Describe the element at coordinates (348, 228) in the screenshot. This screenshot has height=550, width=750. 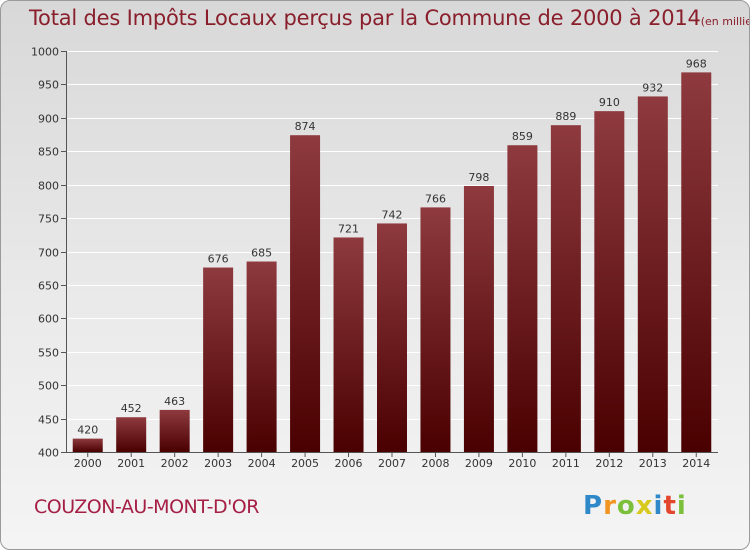
I see `value-label-2006: 721` at that location.